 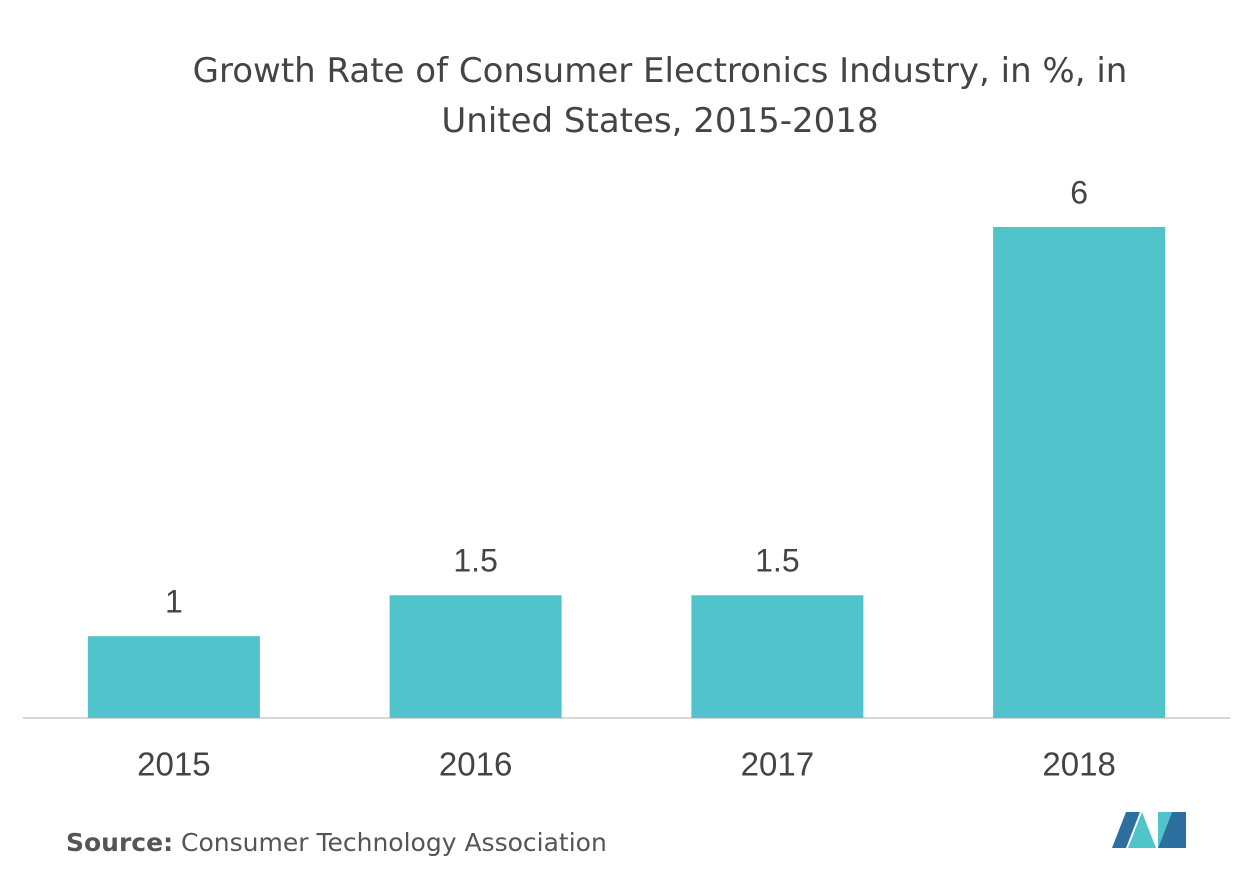 What do you see at coordinates (394, 842) in the screenshot?
I see `source-text: Consumer Technology Association` at bounding box center [394, 842].